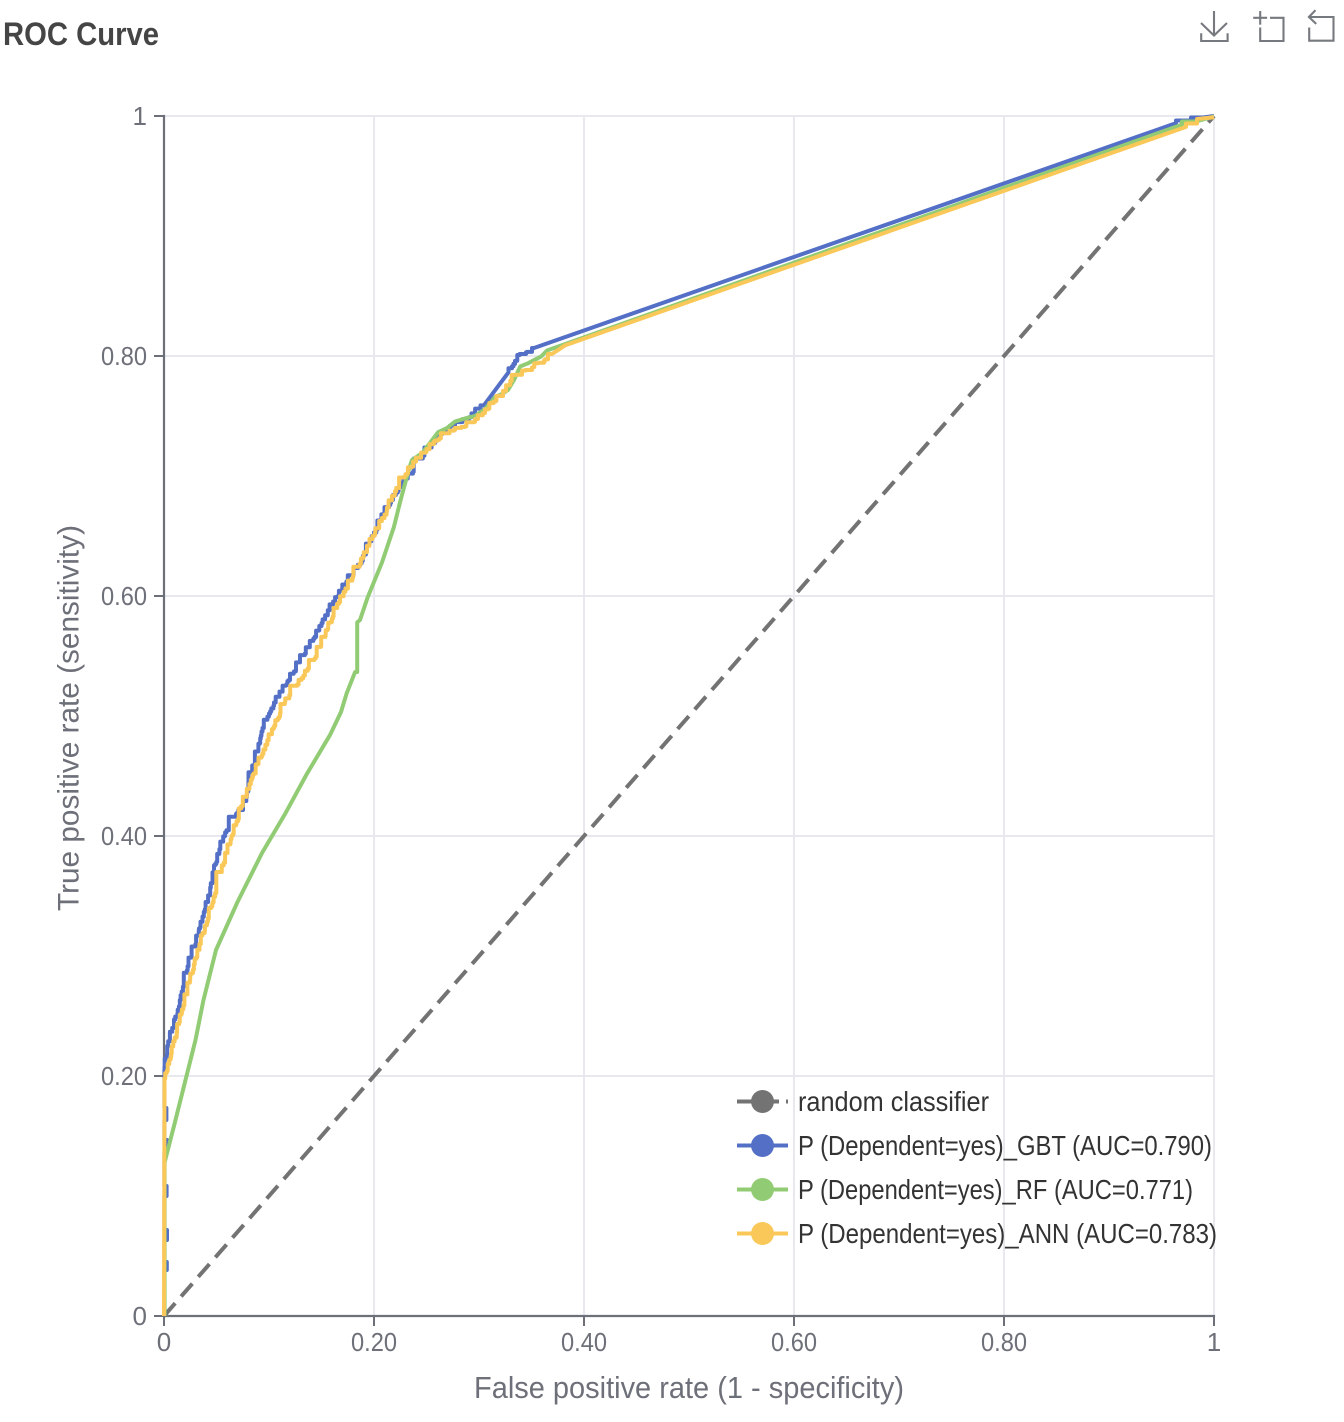  What do you see at coordinates (995, 1189) in the screenshot?
I see `svg-text:P (Dependent=yes)_RF (AUC=0.77: P (Dependent=yes)_RF (AUC=0.771)` at bounding box center [995, 1189].